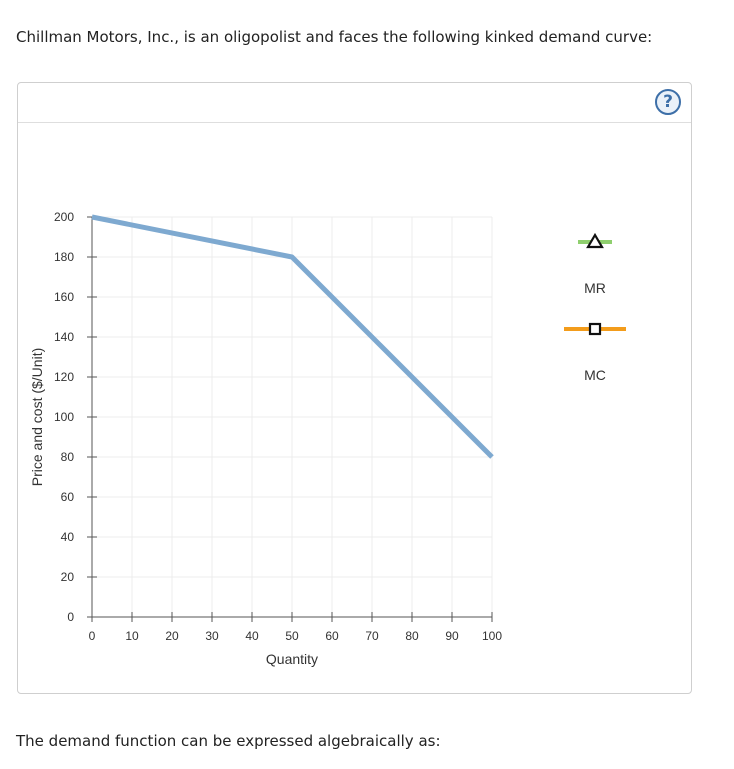  What do you see at coordinates (68, 497) in the screenshot?
I see `y-tick-label: 60` at bounding box center [68, 497].